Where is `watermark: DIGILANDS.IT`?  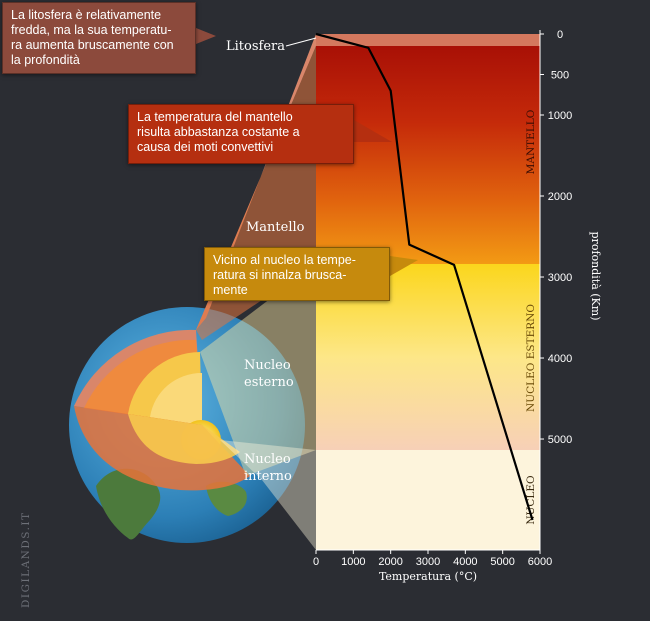 watermark: DIGILANDS.IT is located at coordinates (26, 559).